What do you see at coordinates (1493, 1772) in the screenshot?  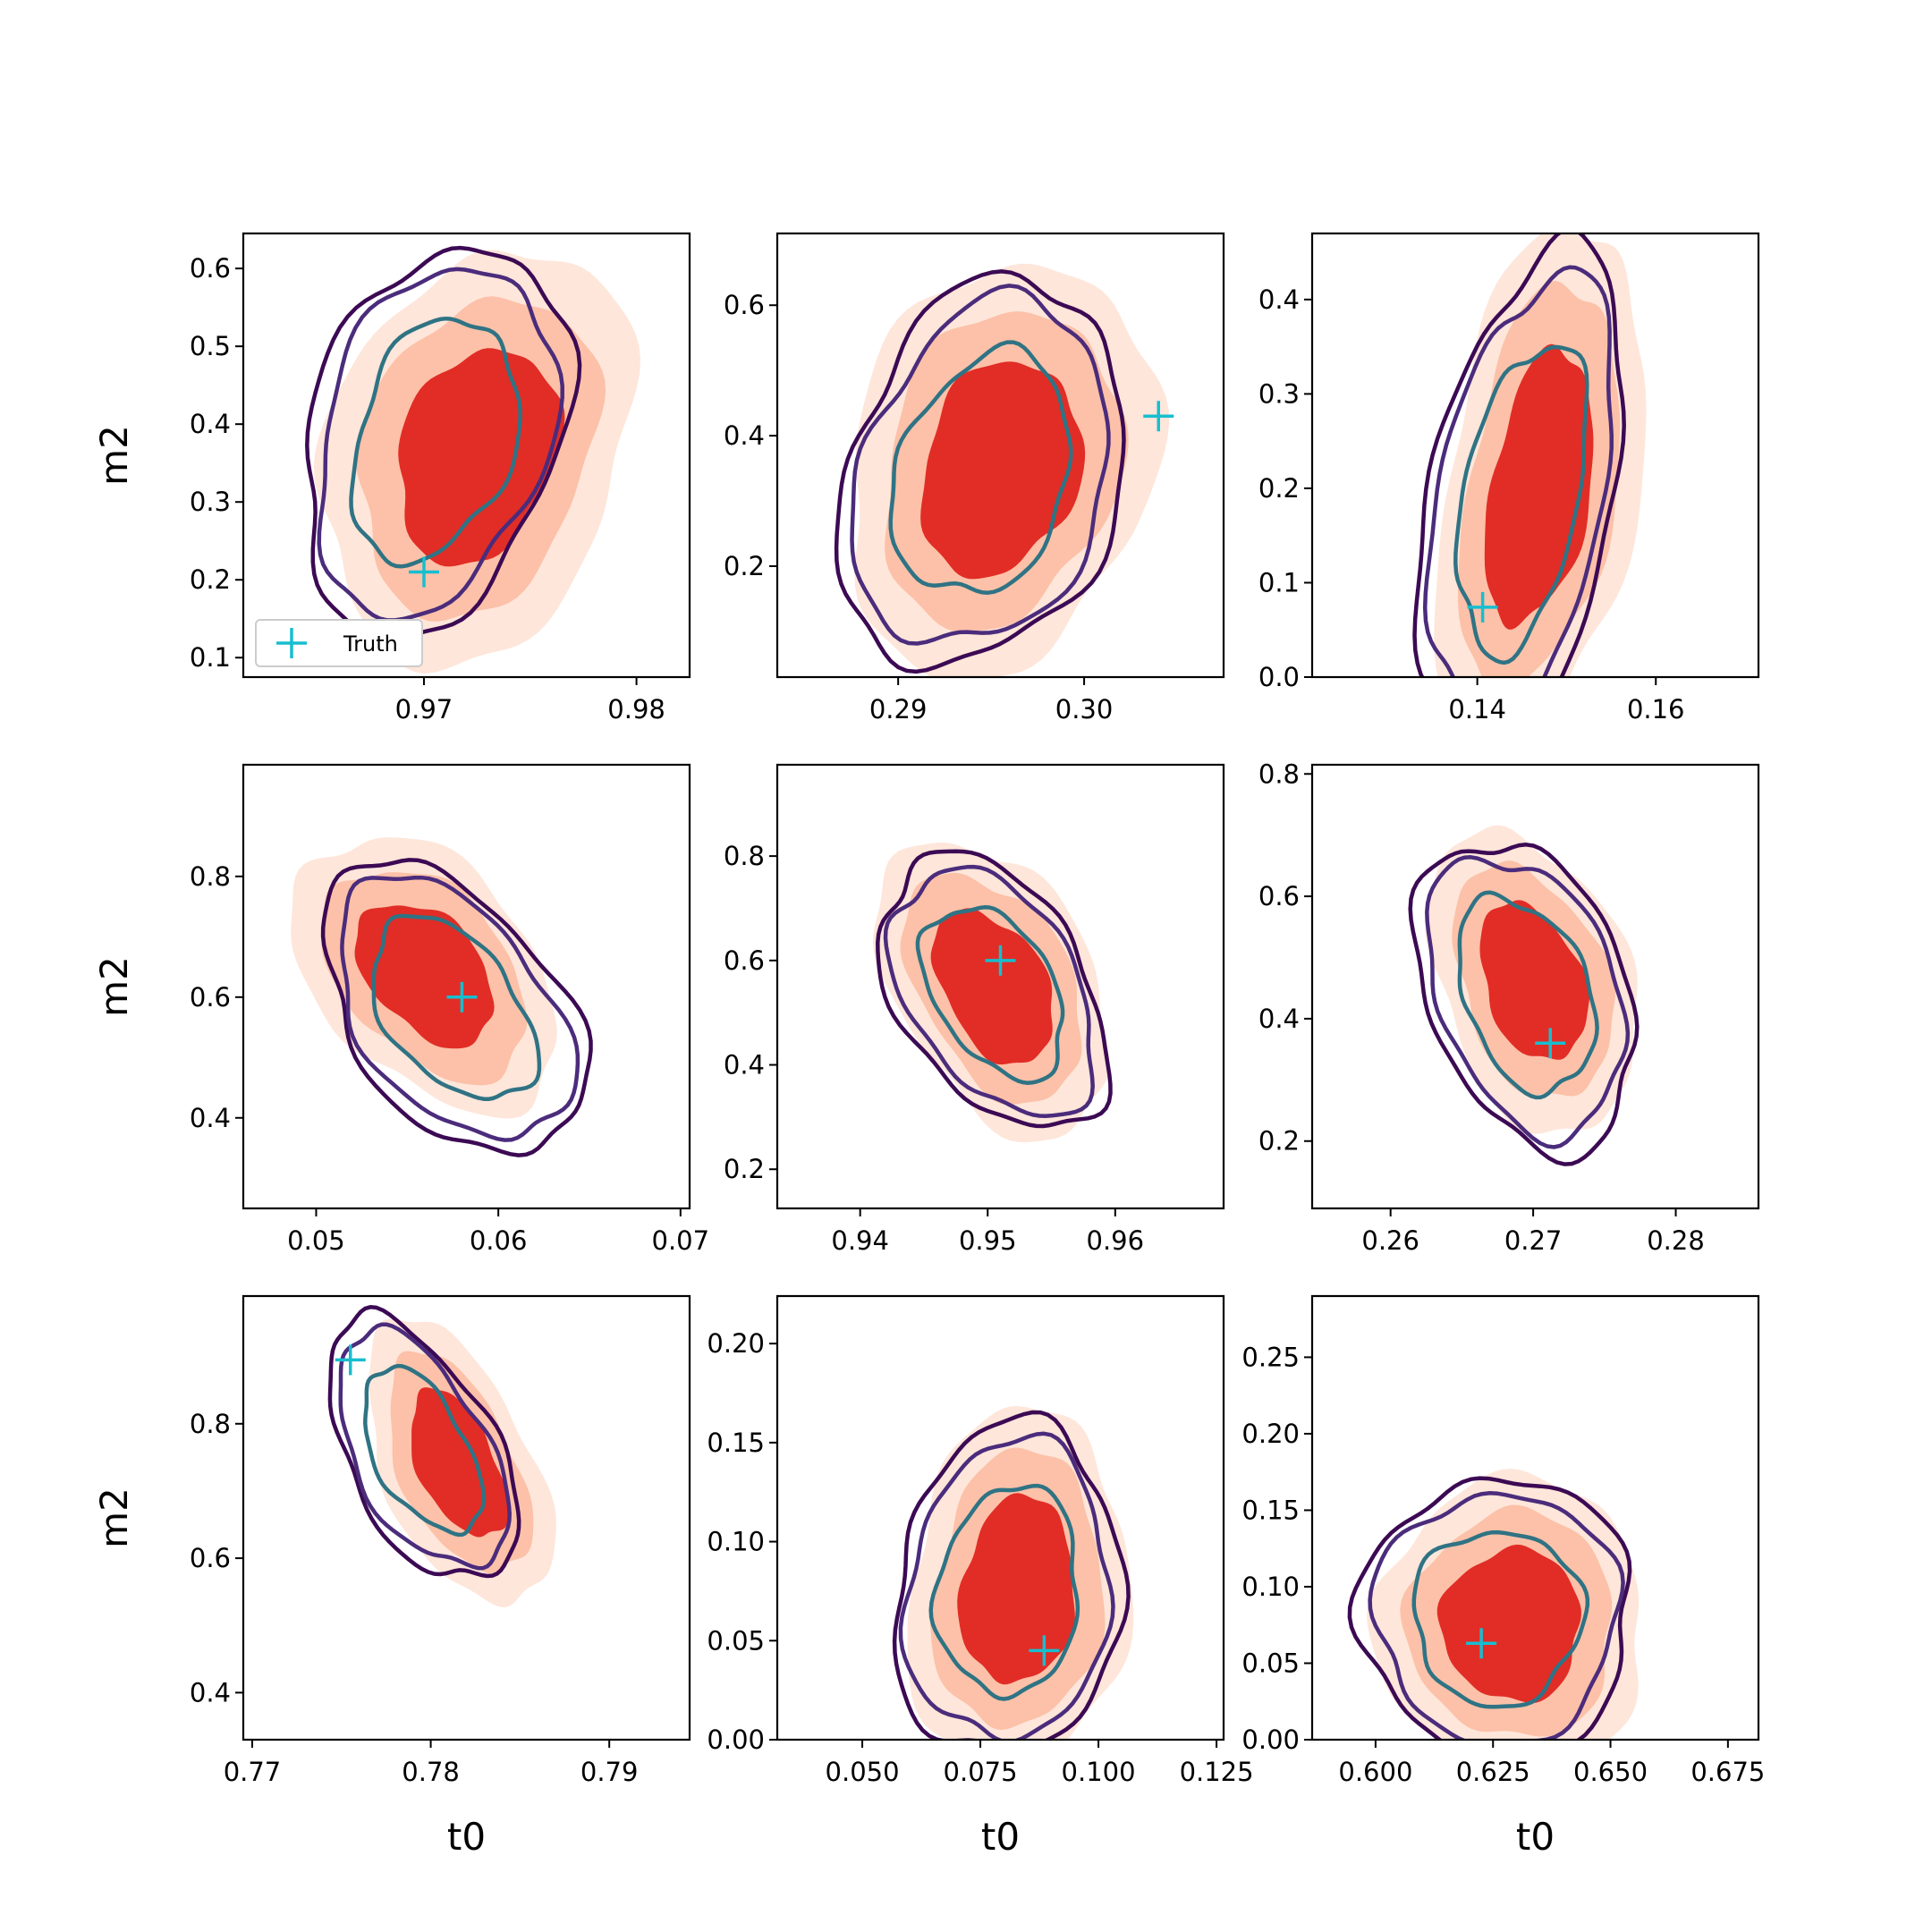 I see `x-tick-label: 0.625` at bounding box center [1493, 1772].